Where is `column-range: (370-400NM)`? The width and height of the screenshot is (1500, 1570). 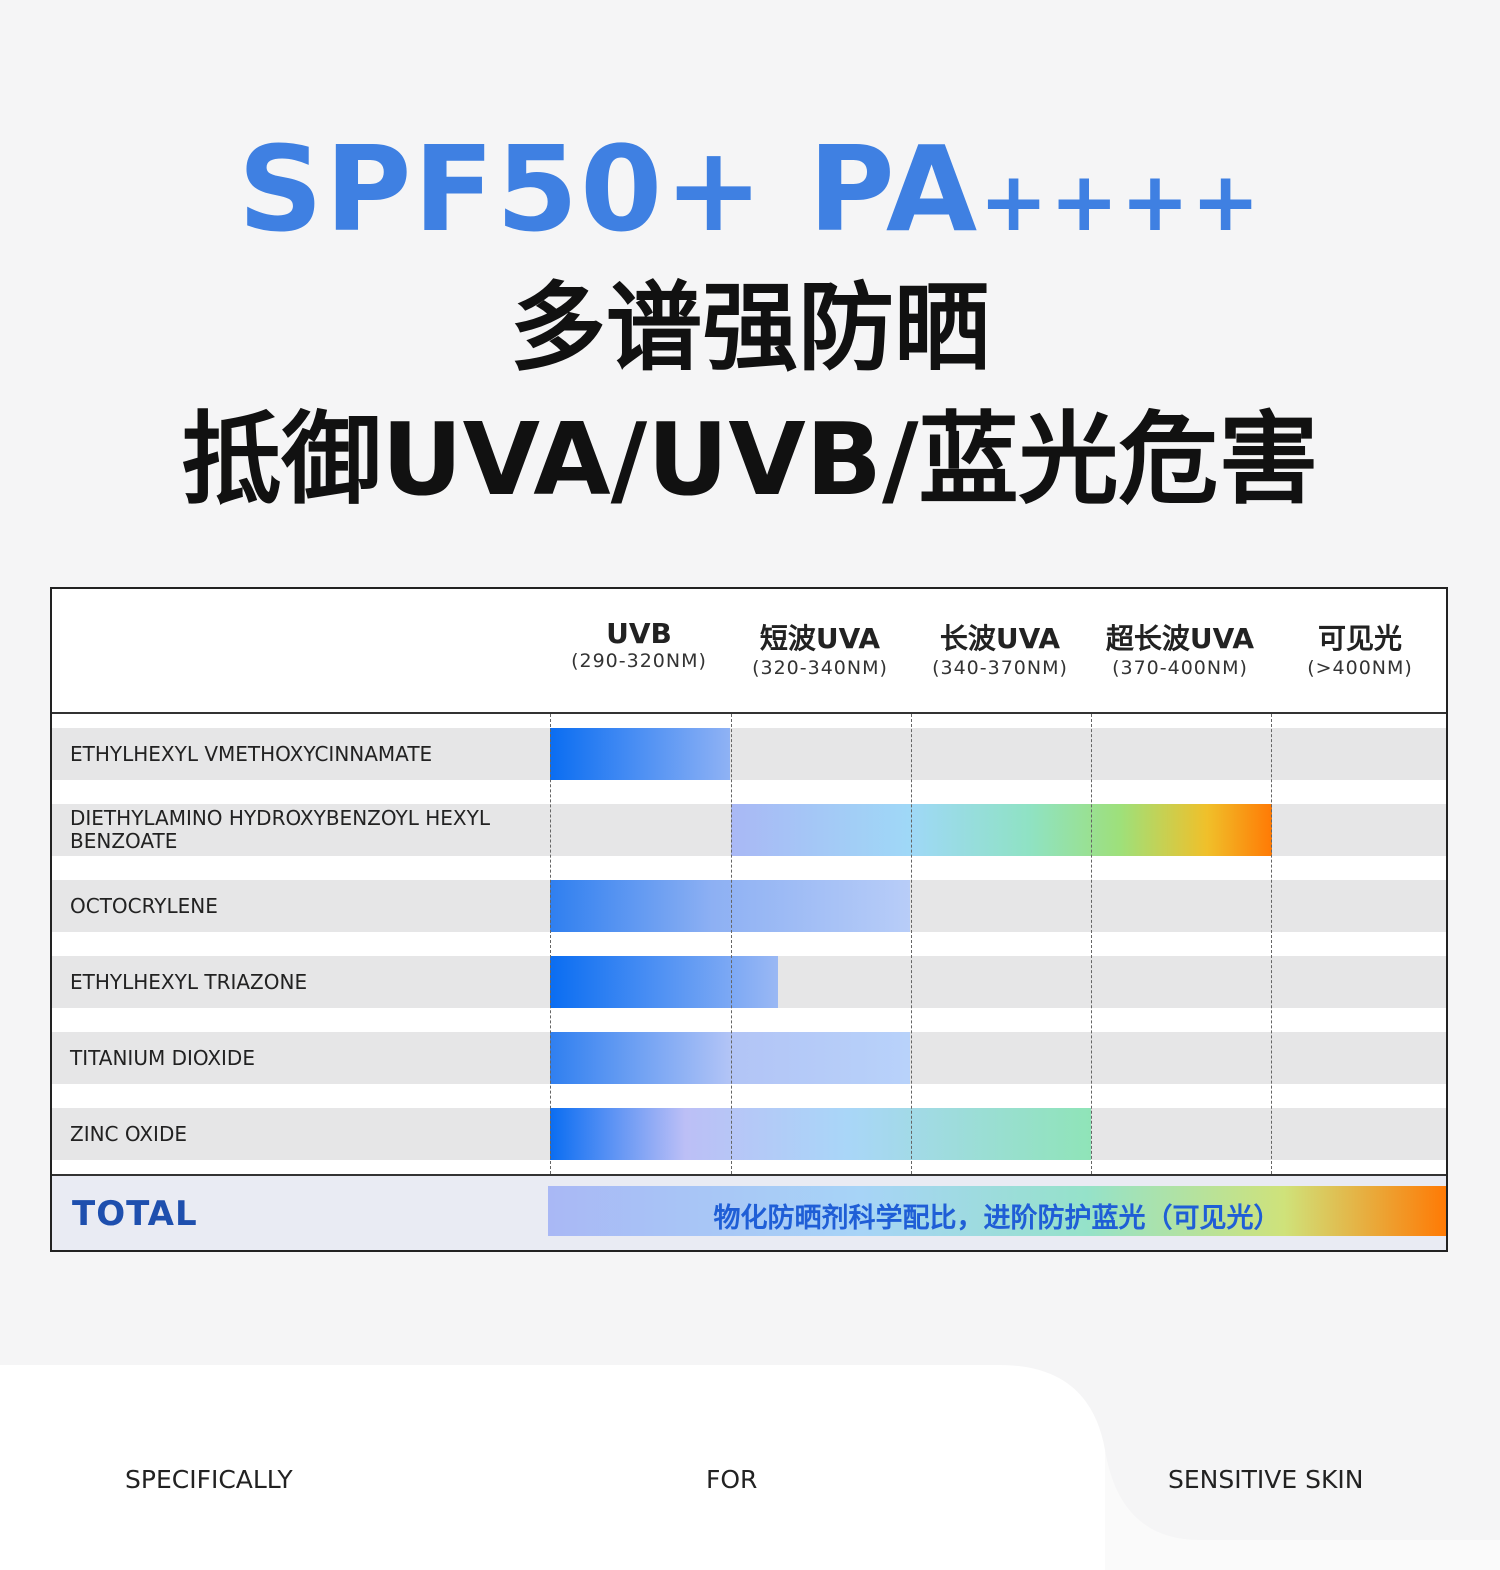
column-range: (370-400NM) is located at coordinates (1180, 668).